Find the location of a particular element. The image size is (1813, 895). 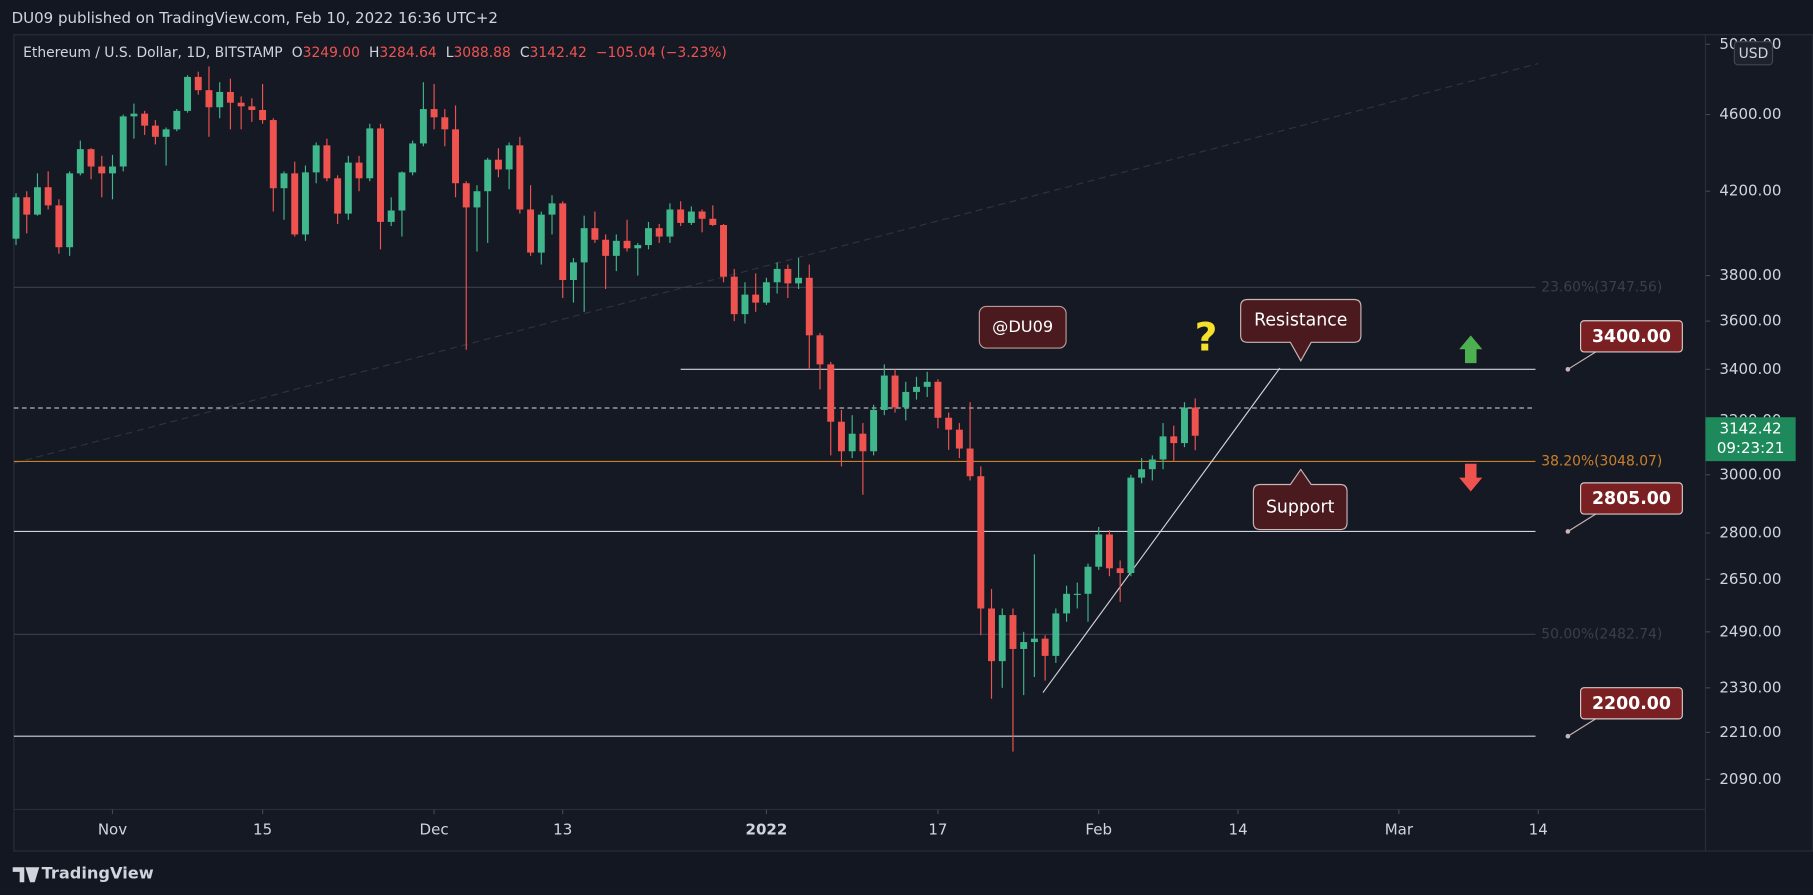

x-tick-label: Mar is located at coordinates (1399, 830).